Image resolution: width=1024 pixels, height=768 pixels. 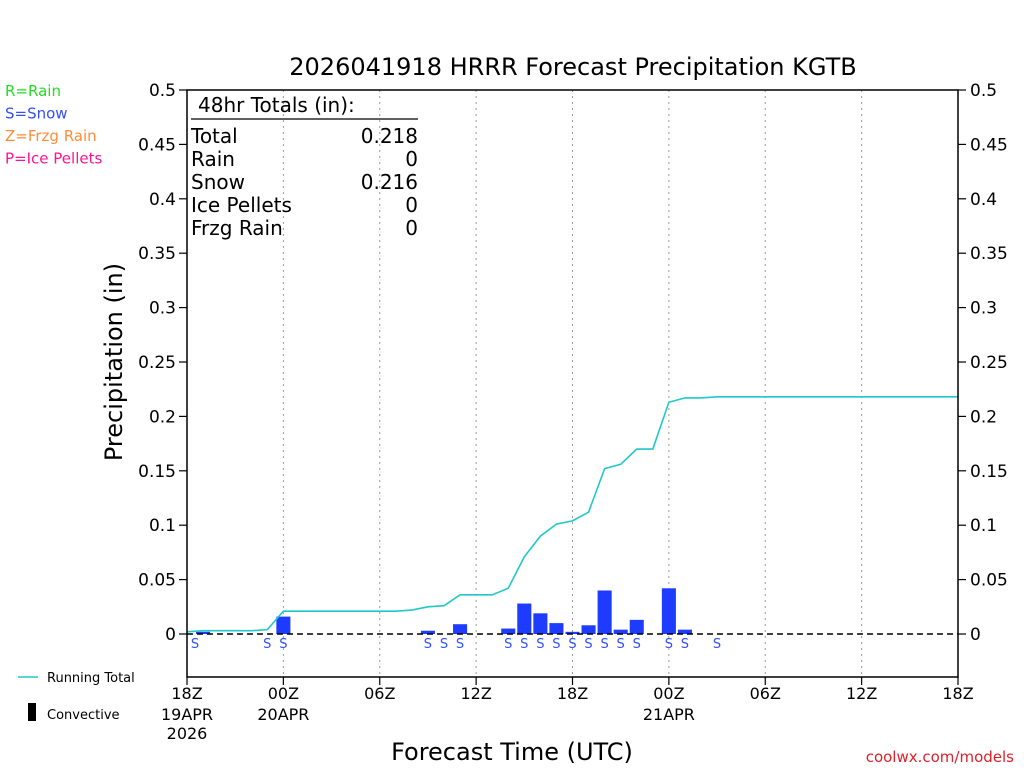 What do you see at coordinates (157, 145) in the screenshot?
I see `y-tick-label-left: 0.45` at bounding box center [157, 145].